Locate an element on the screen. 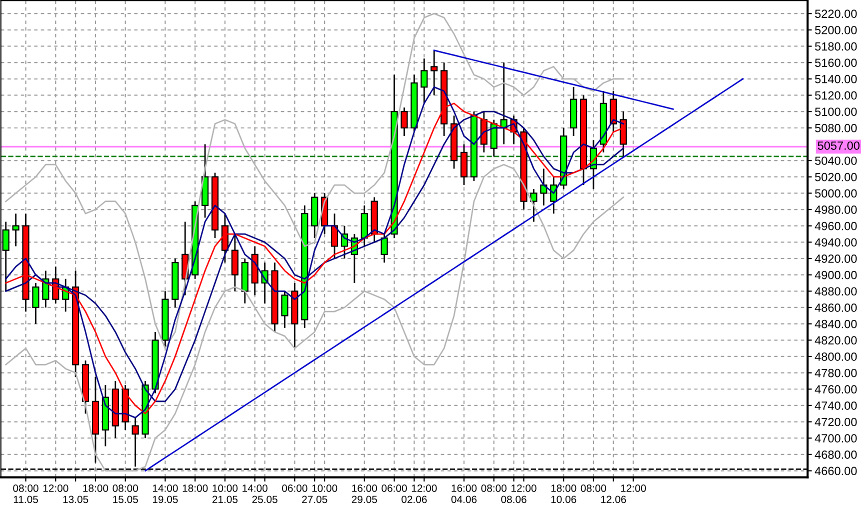 The width and height of the screenshot is (861, 516). y-tick-label: 5100.00 is located at coordinates (836, 112).